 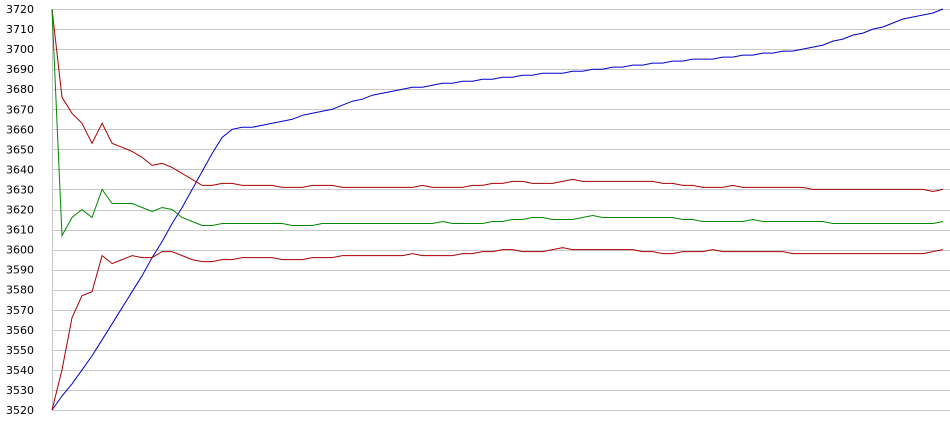 What do you see at coordinates (20, 89) in the screenshot?
I see `y-tick-label: 3680` at bounding box center [20, 89].